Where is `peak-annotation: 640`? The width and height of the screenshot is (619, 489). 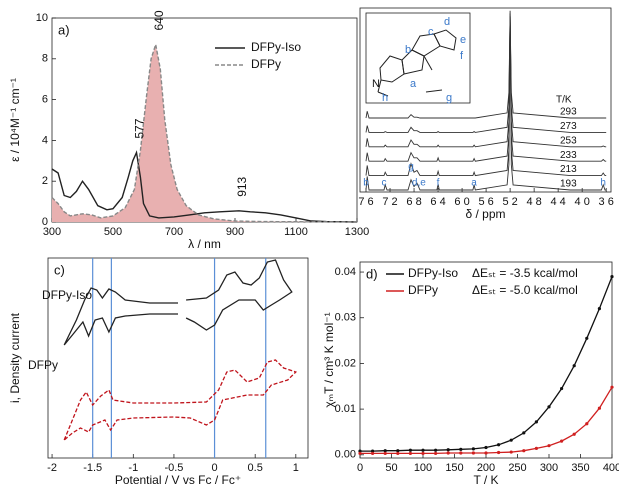 peak-annotation: 640 is located at coordinates (159, 20).